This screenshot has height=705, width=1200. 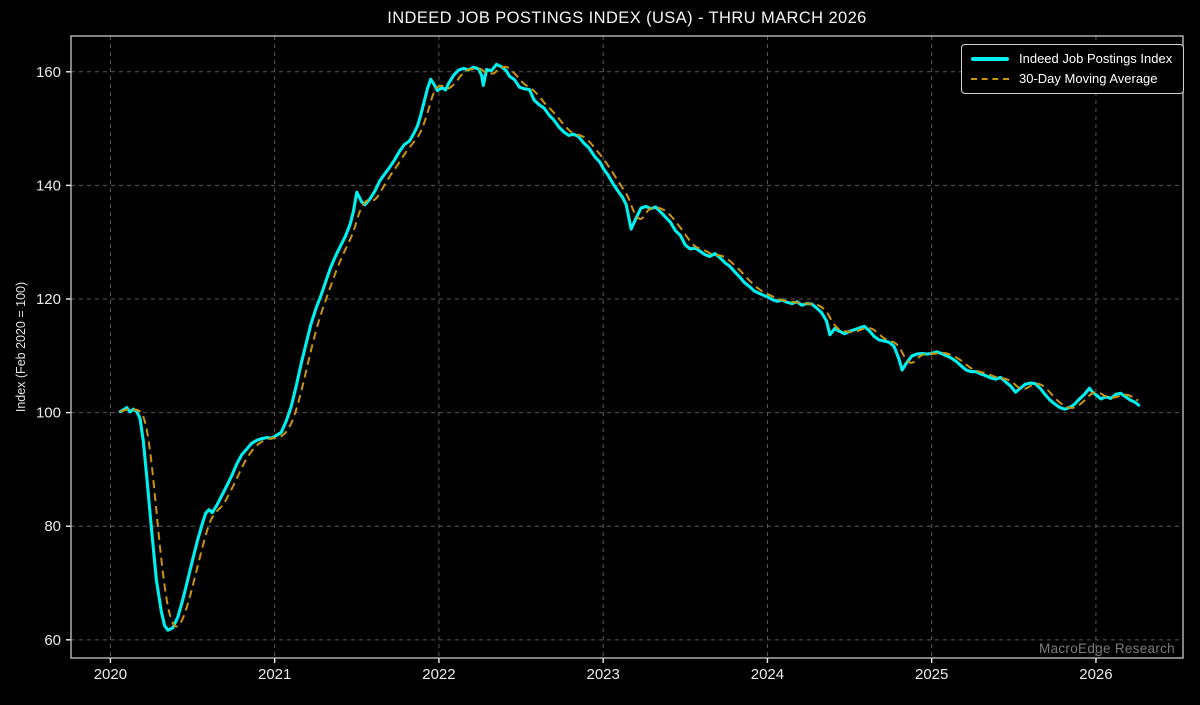 What do you see at coordinates (21, 347) in the screenshot?
I see `y-axis-label: Index (Feb 2020 = 100)` at bounding box center [21, 347].